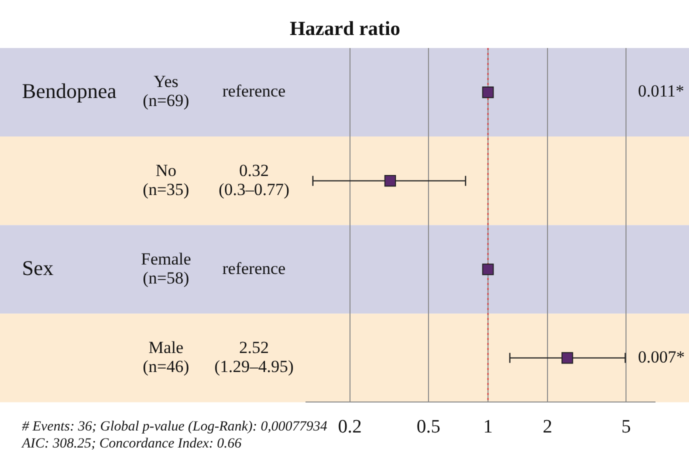 The image size is (689, 453). Describe the element at coordinates (70, 90) in the screenshot. I see `text: Bendopnea` at that location.